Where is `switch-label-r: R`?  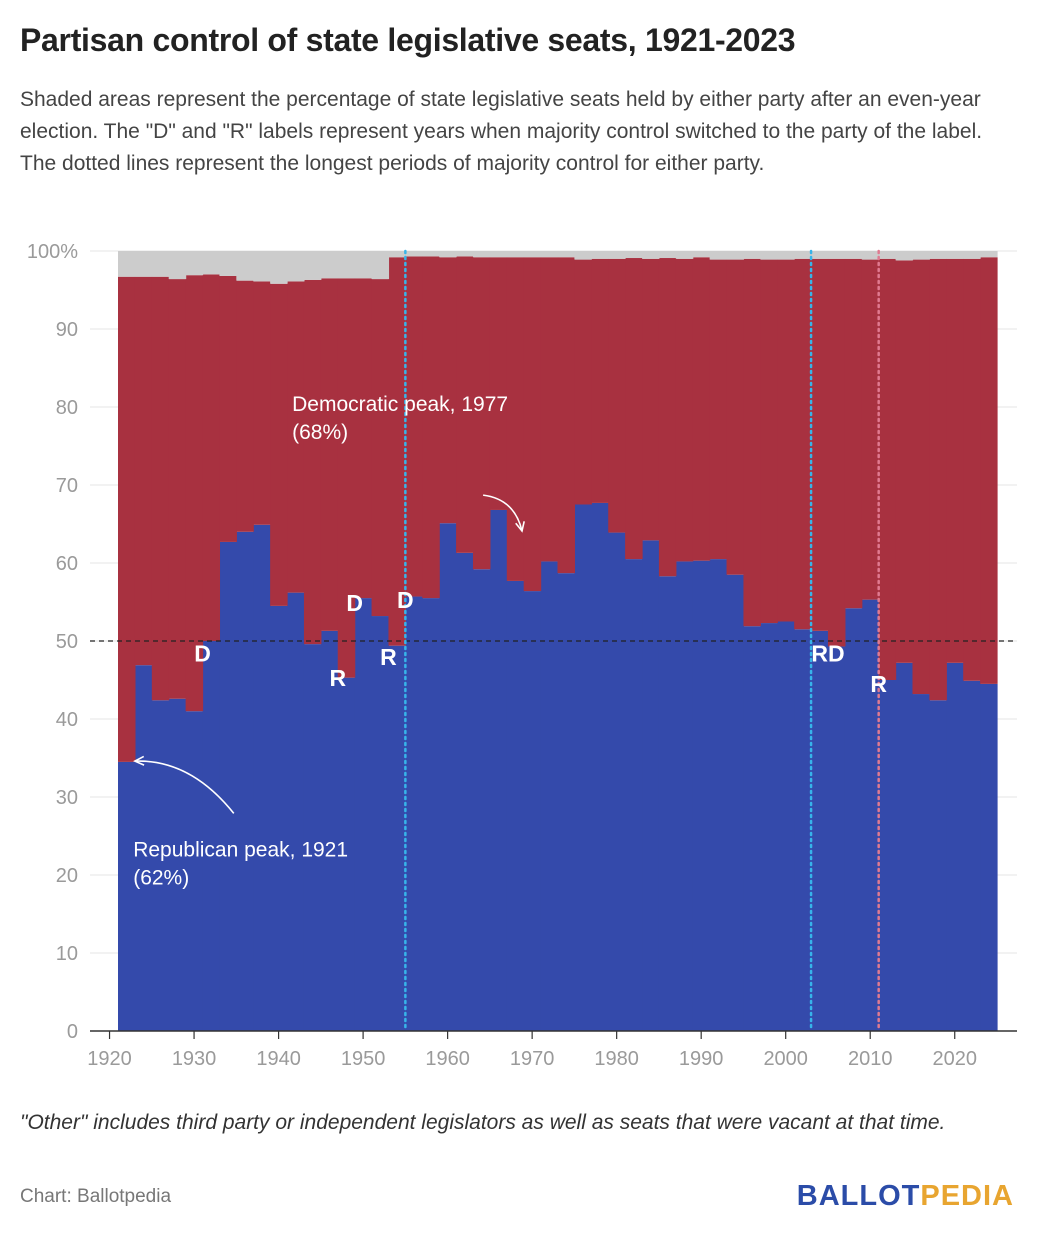
switch-label-r: R is located at coordinates (388, 657).